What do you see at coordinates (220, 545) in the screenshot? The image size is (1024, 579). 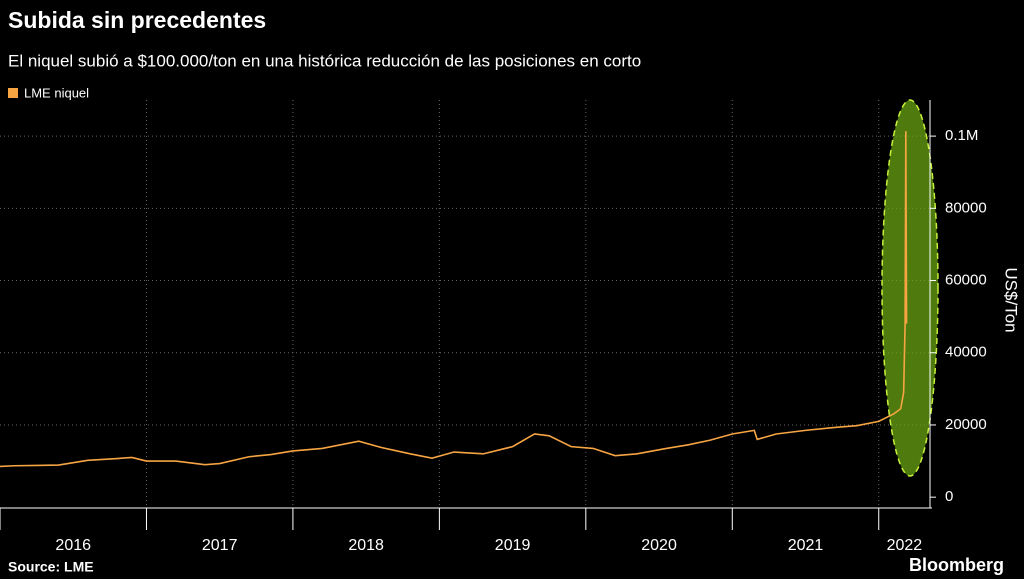 I see `x-tick-label: 2017` at bounding box center [220, 545].